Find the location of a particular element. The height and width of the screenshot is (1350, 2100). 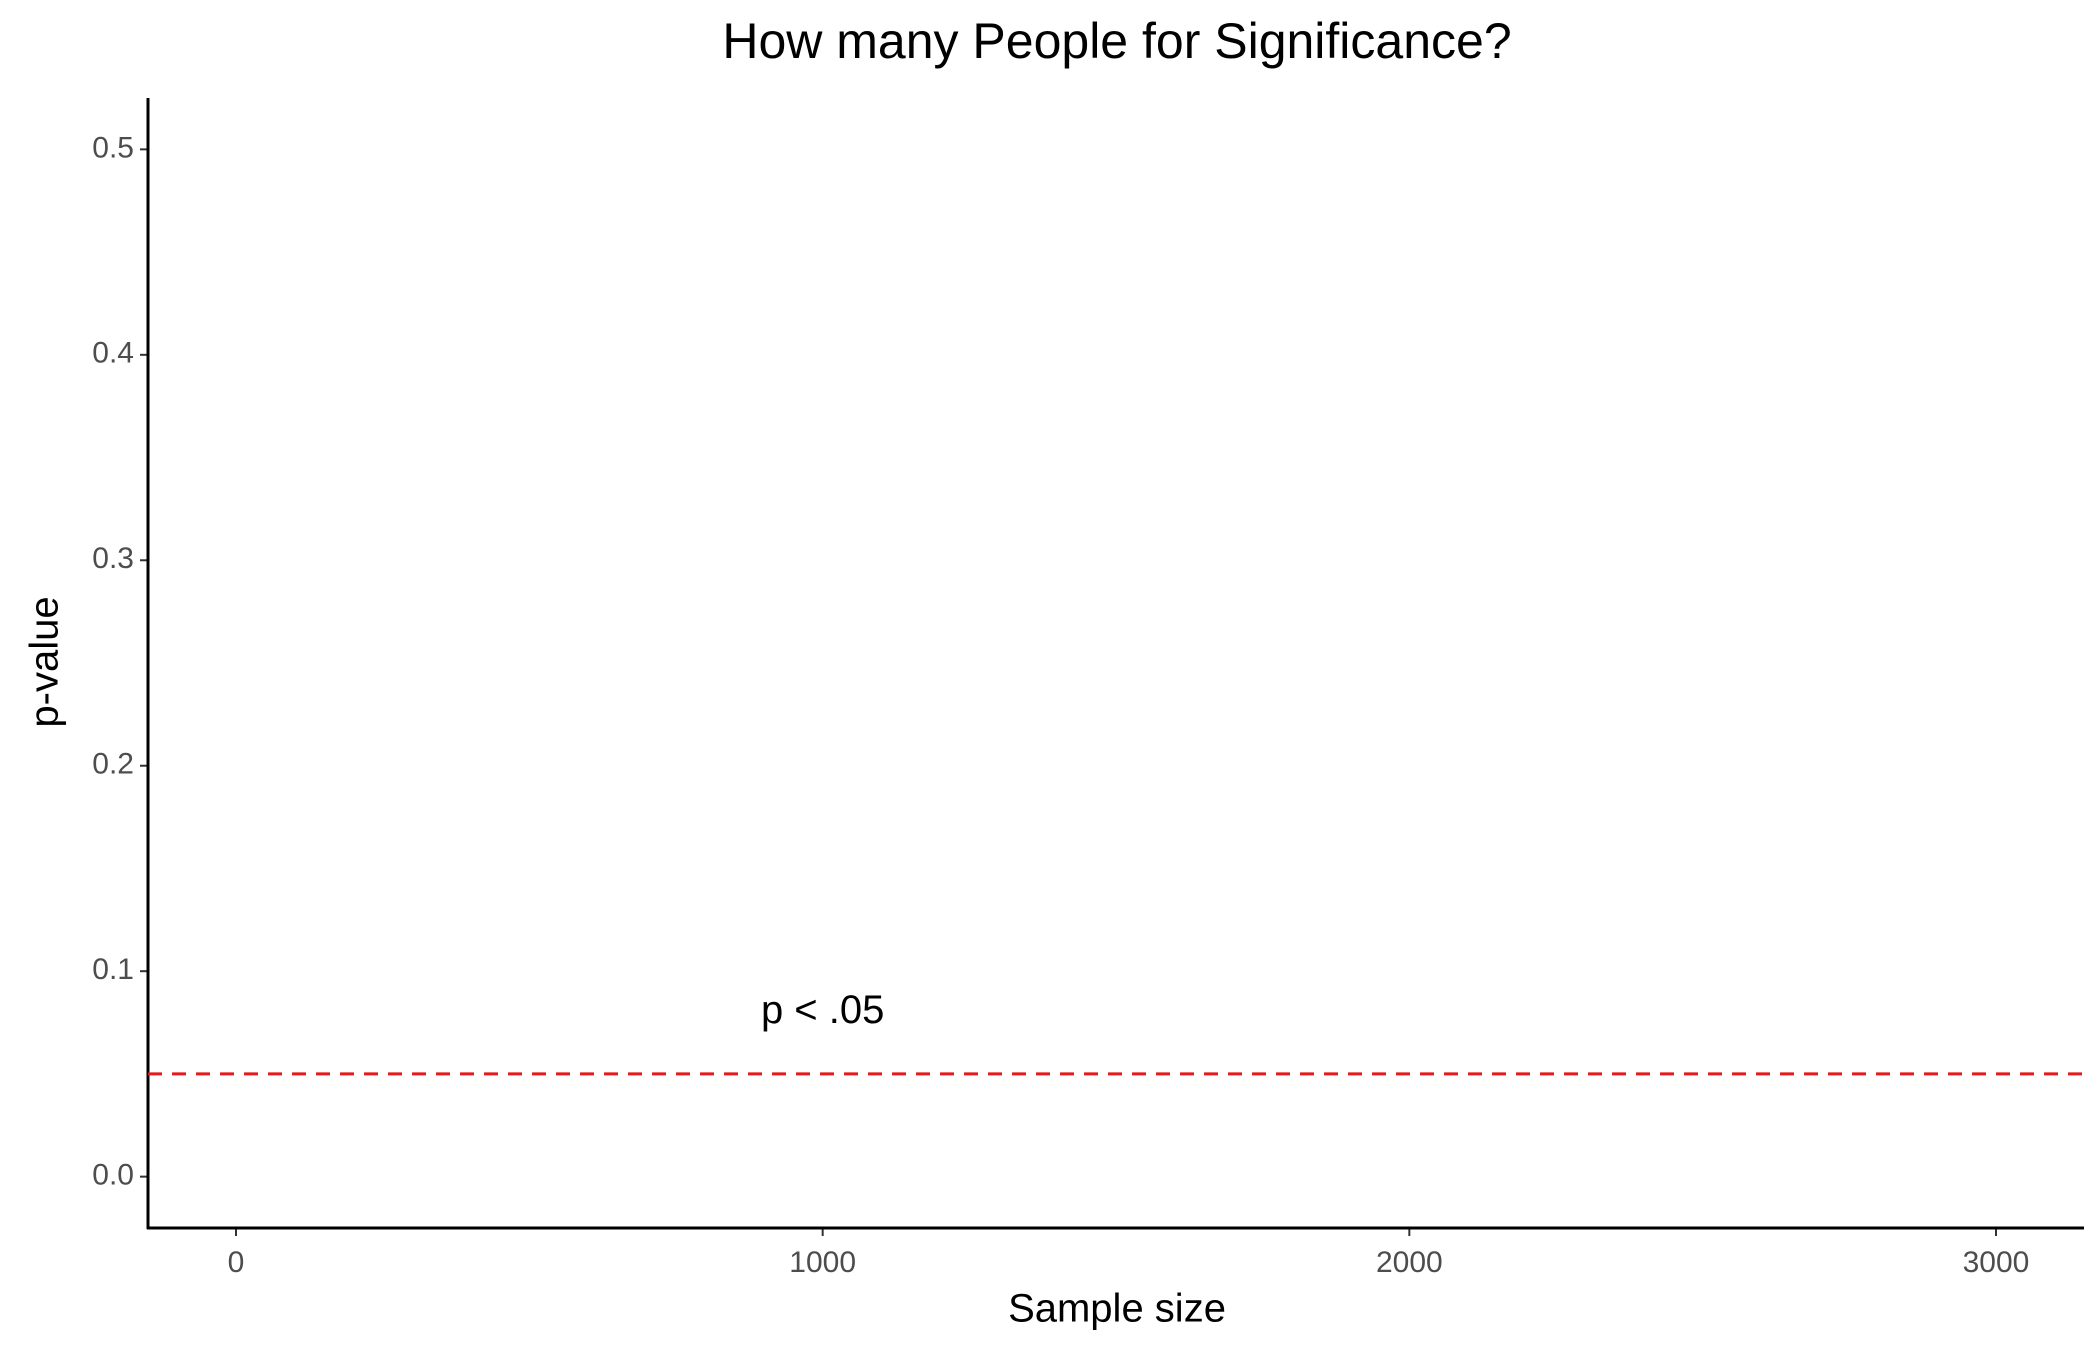

y-tick-label: 0.0 is located at coordinates (113, 1175).